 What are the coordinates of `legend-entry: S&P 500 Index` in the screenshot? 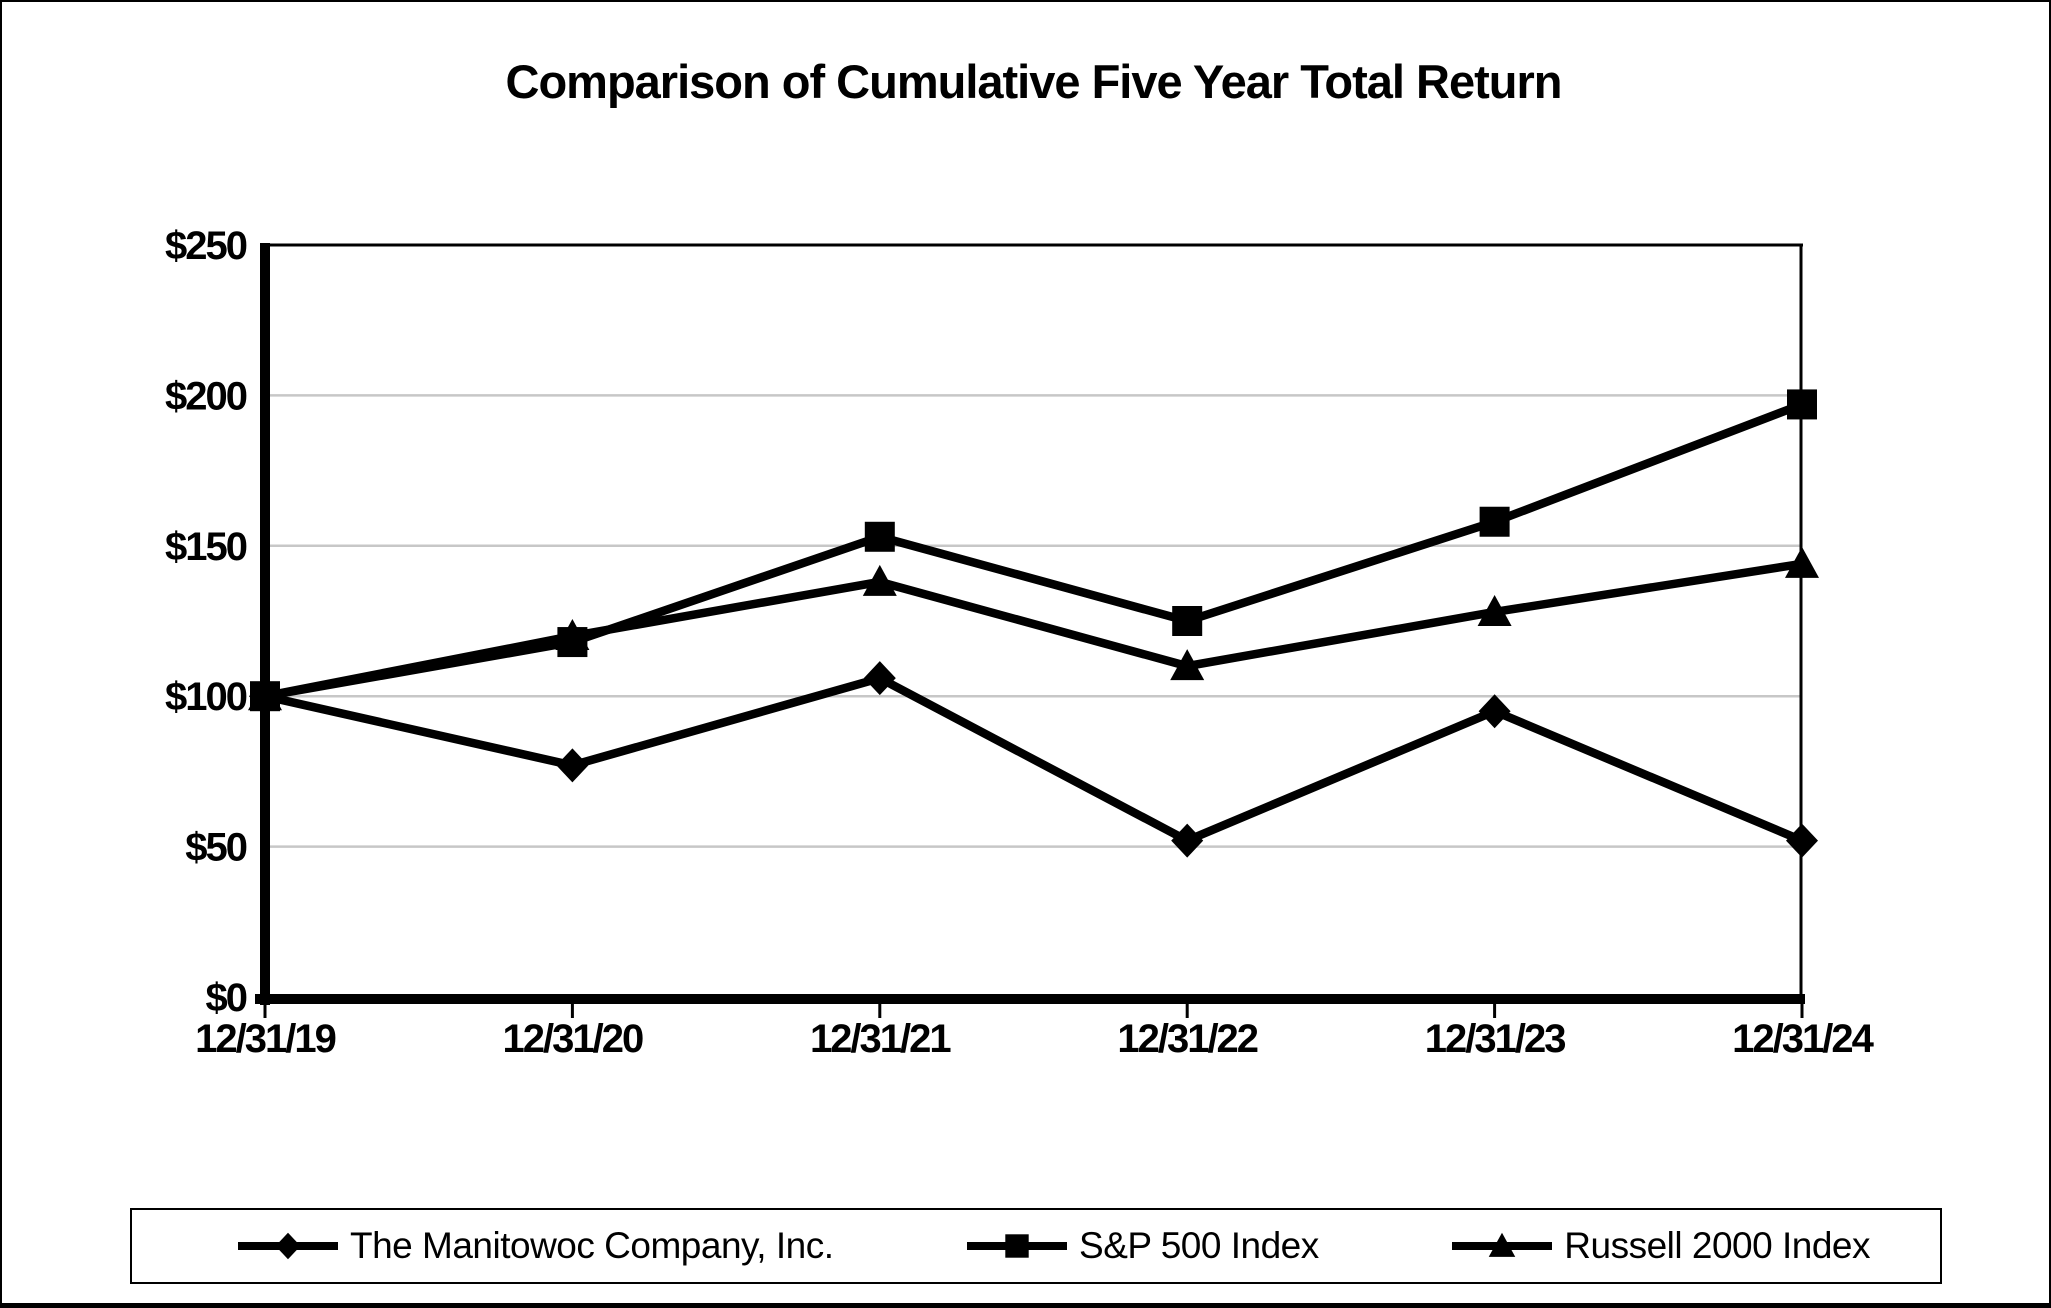 It's located at (1143, 1246).